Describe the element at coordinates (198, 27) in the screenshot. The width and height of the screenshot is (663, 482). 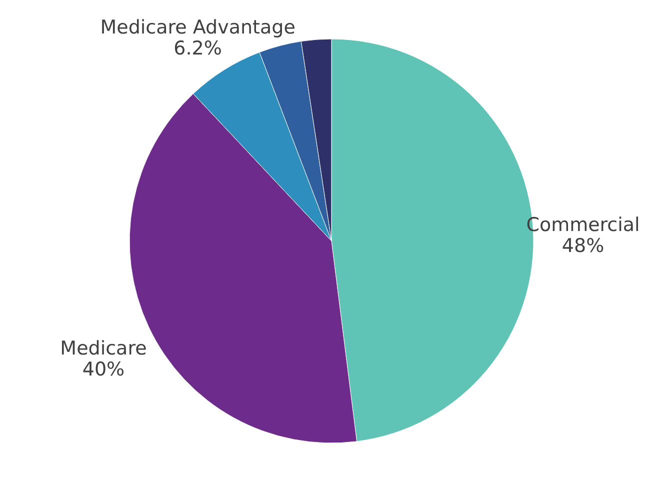
I see `slice-label: Medicare Advantage` at that location.